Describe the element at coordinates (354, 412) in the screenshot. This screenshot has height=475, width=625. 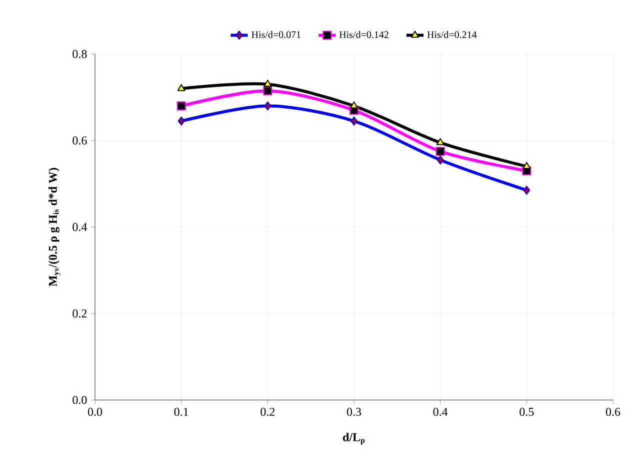
I see `x-tick-label: 0.3` at that location.